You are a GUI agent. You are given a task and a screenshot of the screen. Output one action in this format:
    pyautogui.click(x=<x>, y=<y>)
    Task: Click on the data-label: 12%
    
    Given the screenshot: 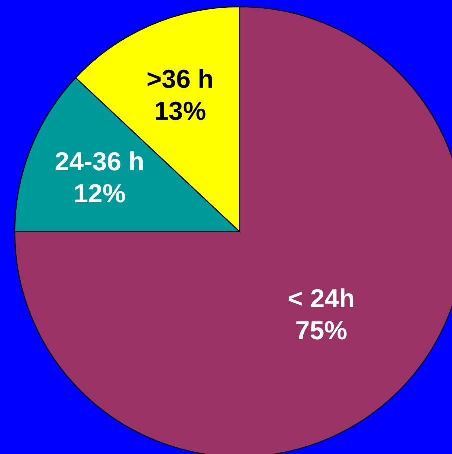 What is the action you would take?
    pyautogui.click(x=100, y=193)
    